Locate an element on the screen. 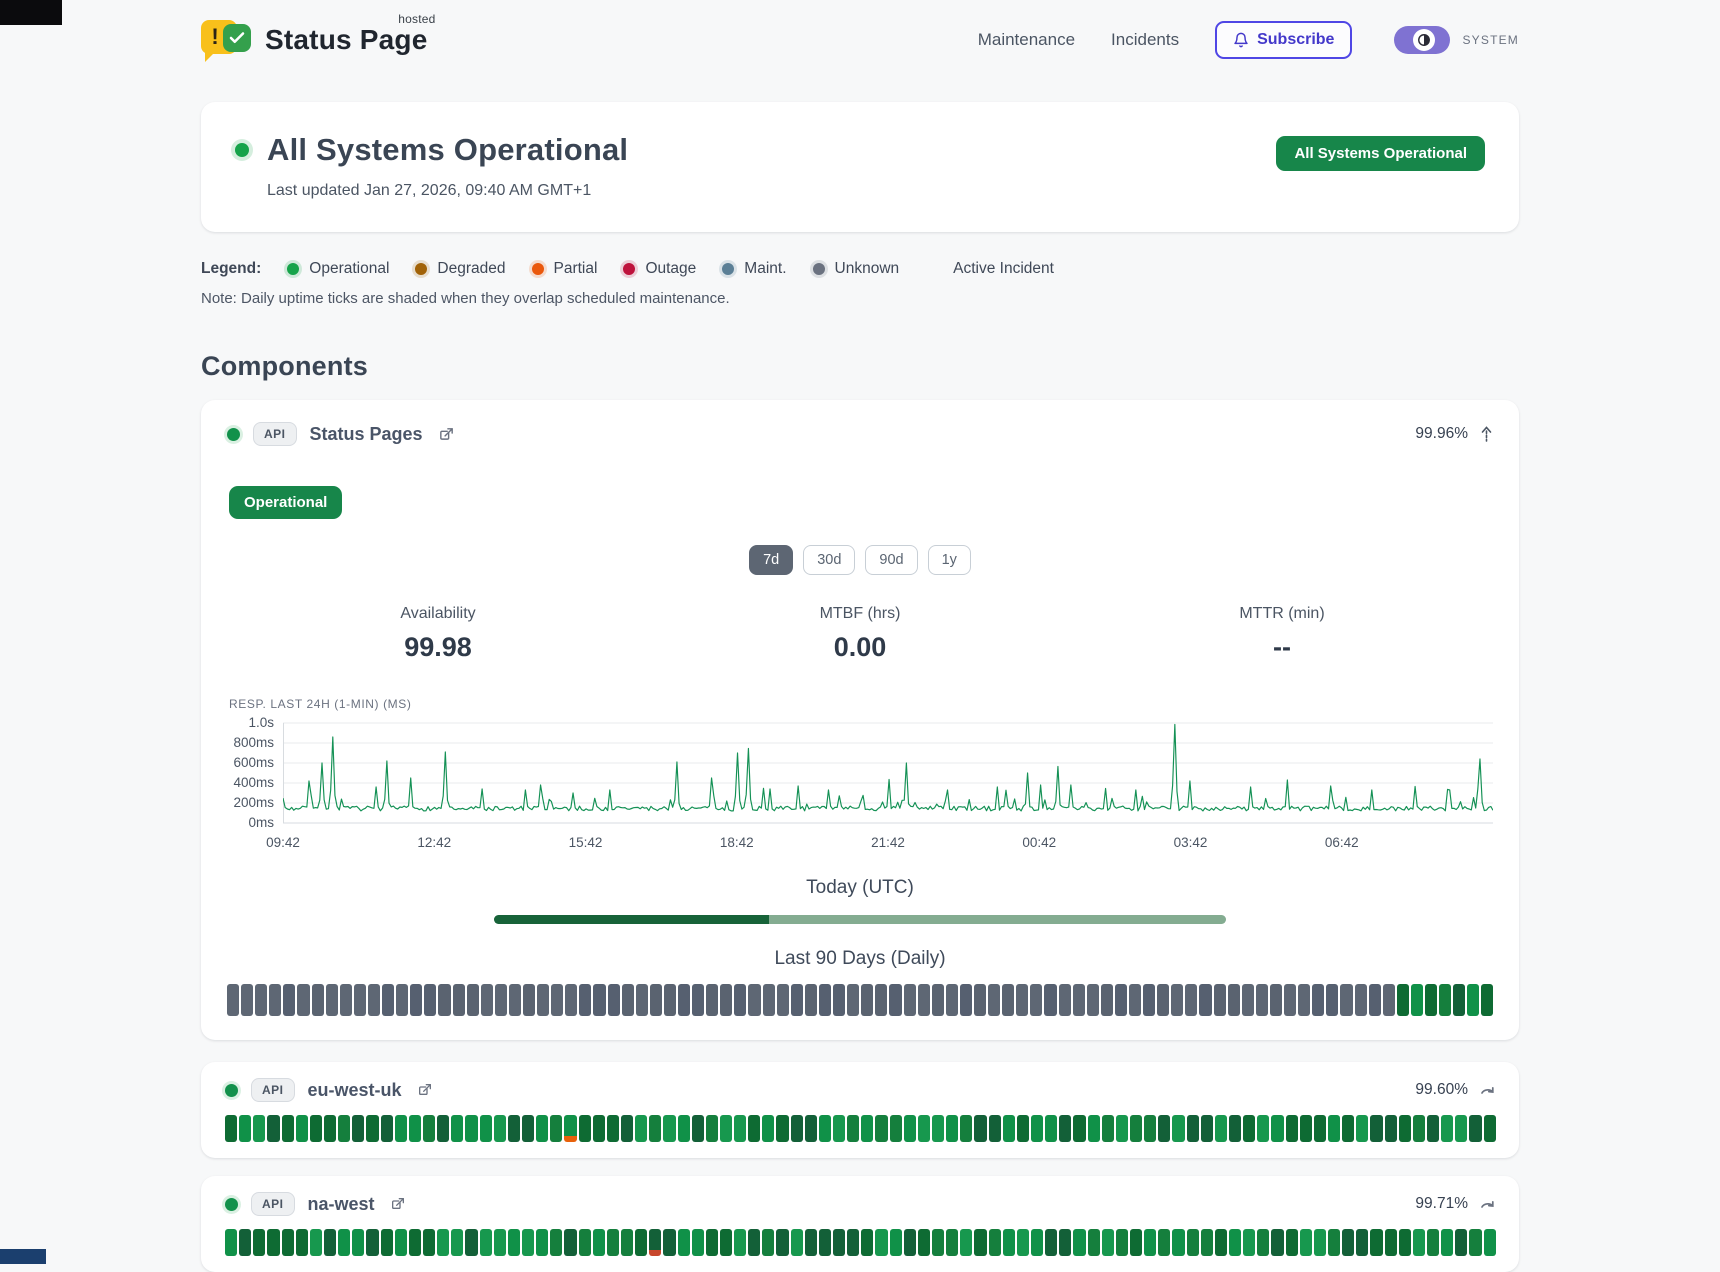  subscribe-button: Subscribe is located at coordinates (1284, 40).